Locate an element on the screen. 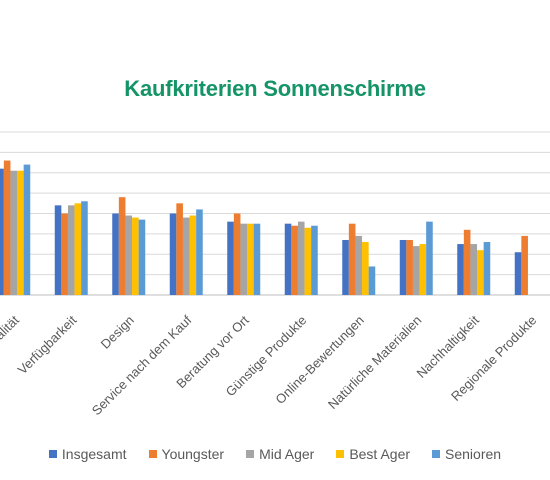 Image resolution: width=550 pixels, height=480 pixels. legend-item: Mid Ager is located at coordinates (280, 454).